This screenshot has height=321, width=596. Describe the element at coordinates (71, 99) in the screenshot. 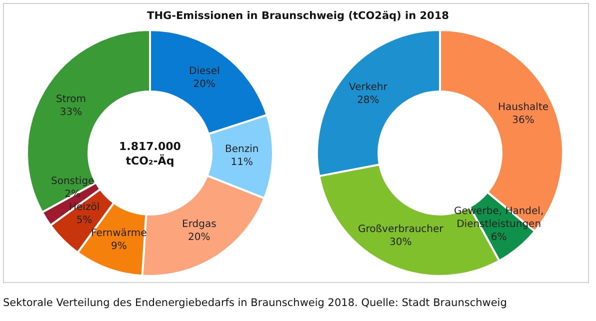

I see `slice-label: Strom` at that location.